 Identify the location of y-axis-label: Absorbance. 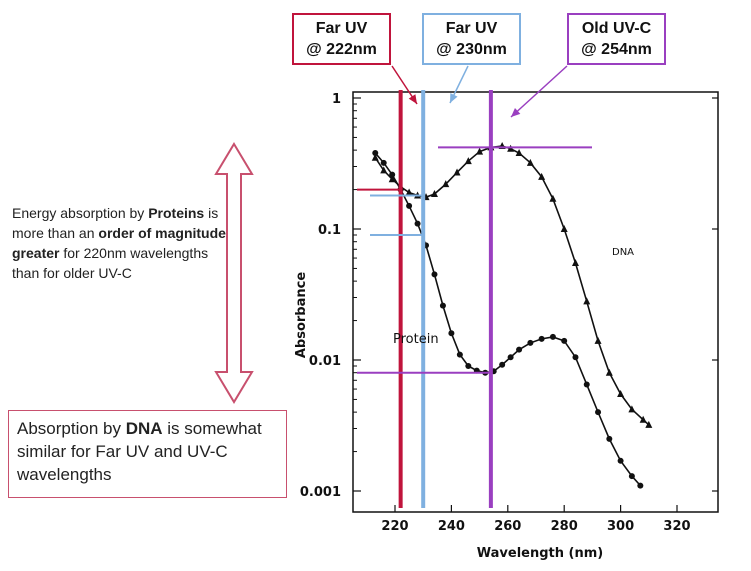
(301, 315).